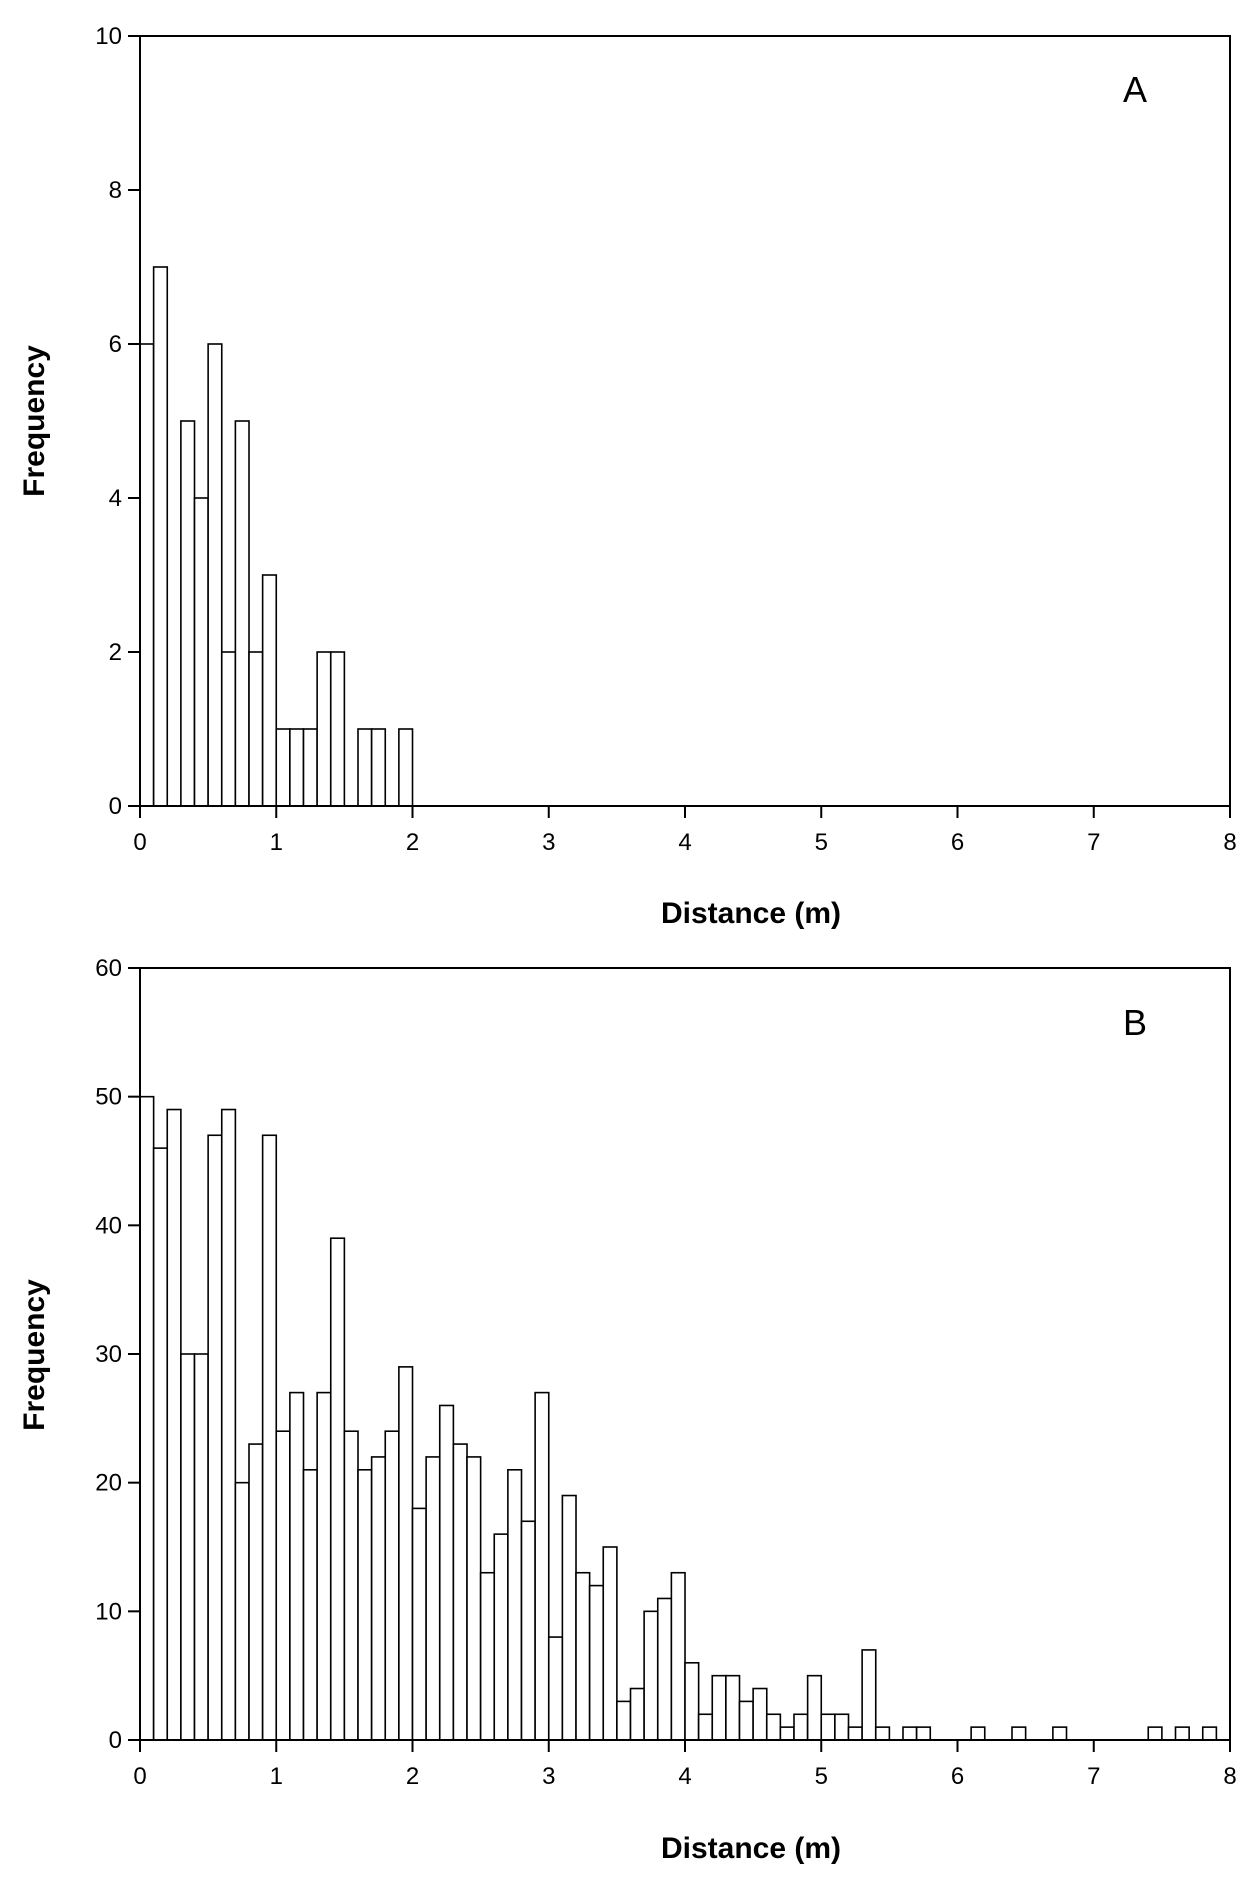  Describe the element at coordinates (751, 913) in the screenshot. I see `panel-a-x-axis-title: Distance (m)` at that location.